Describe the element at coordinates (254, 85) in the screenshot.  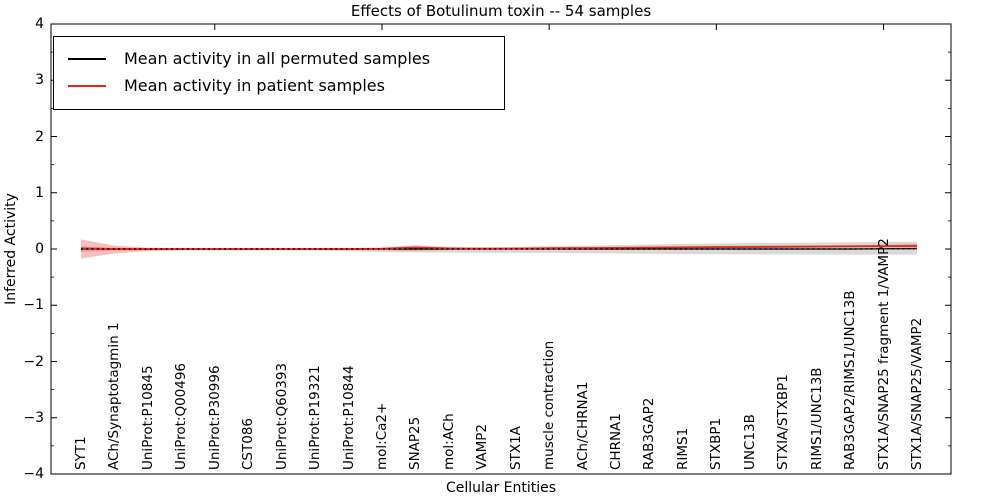
I see `legend-label: Mean activity in patient samples` at that location.